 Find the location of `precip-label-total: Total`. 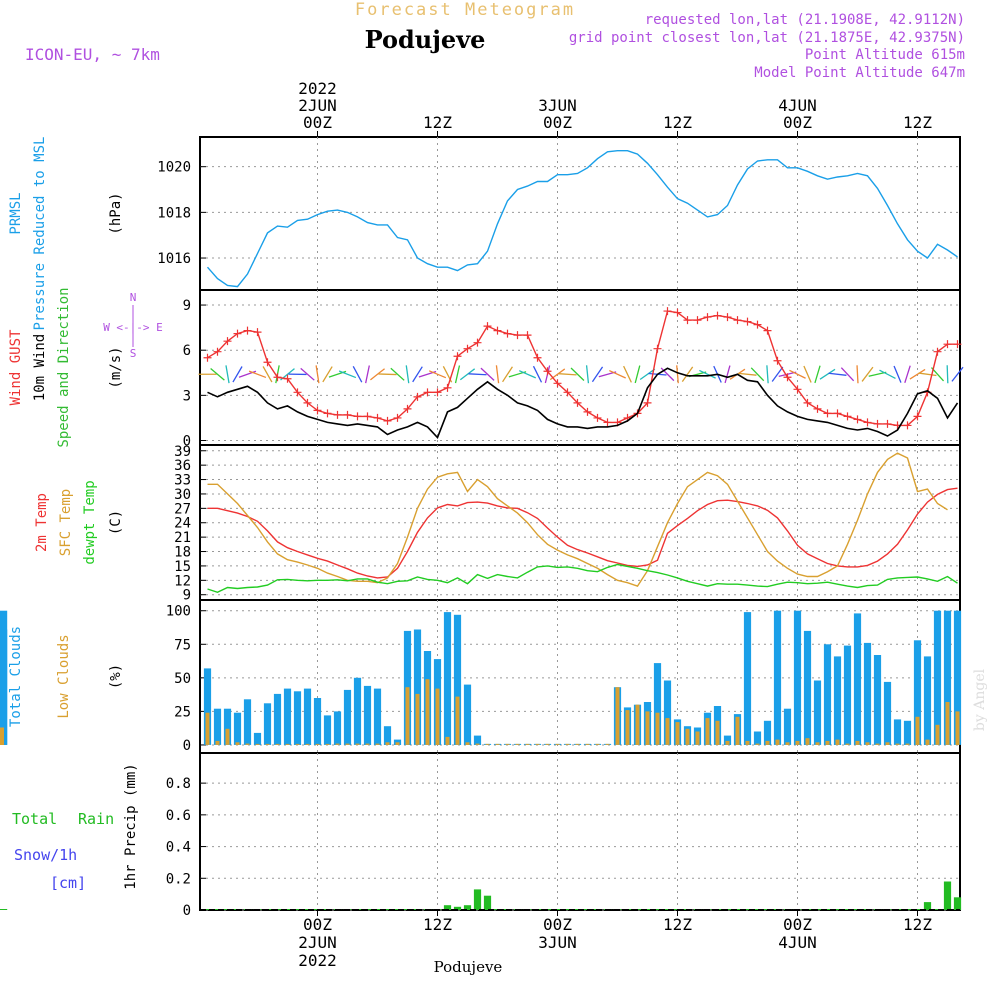

precip-label-total: Total is located at coordinates (34, 819).